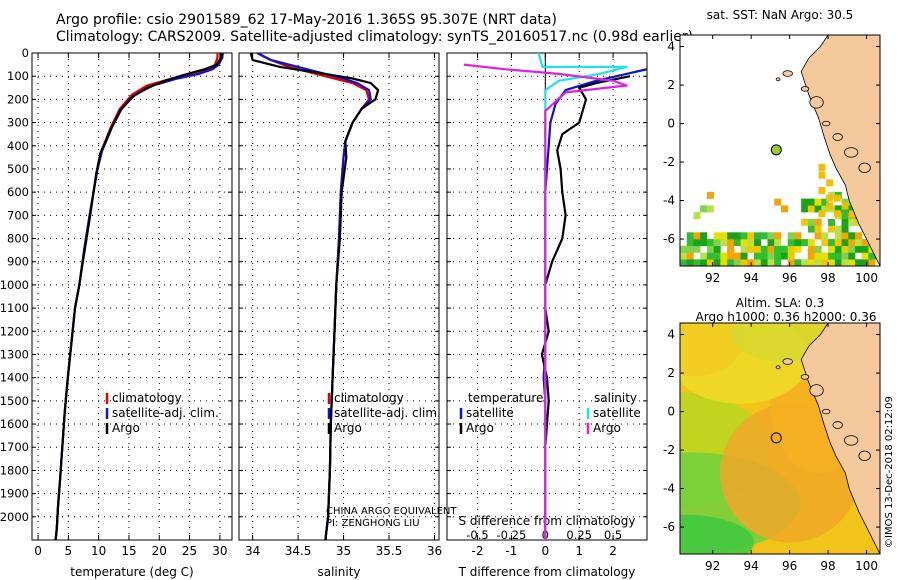 The width and height of the screenshot is (900, 580). I want to click on legend-title-temperature: temperature, so click(505, 398).